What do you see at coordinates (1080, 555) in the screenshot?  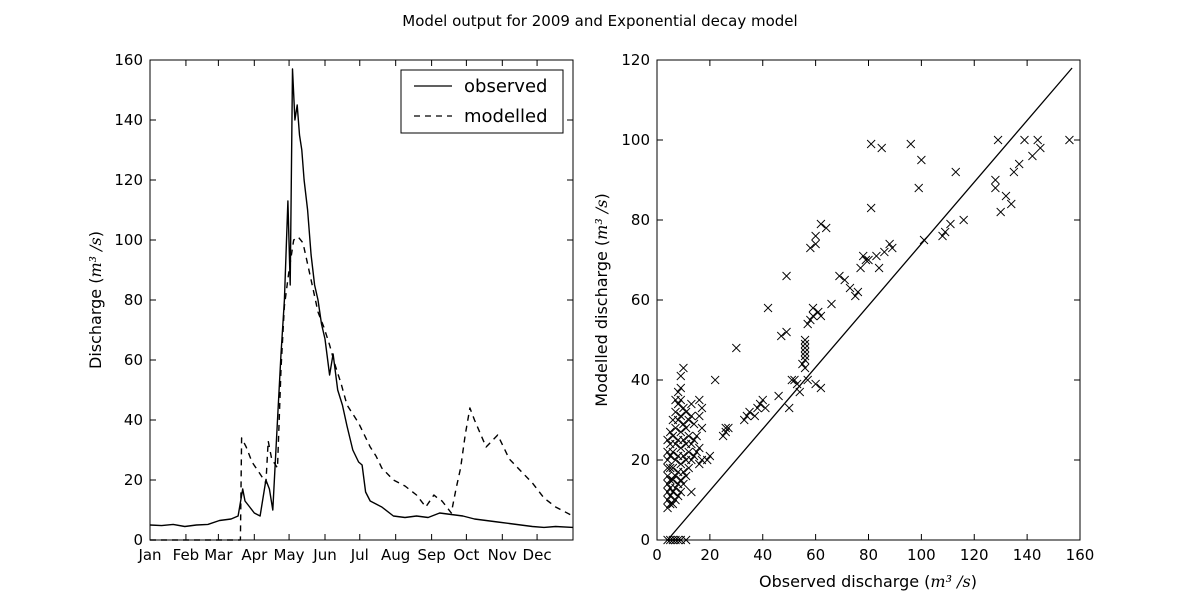 I see `scatter-x-tick-label: 160` at bounding box center [1080, 555].